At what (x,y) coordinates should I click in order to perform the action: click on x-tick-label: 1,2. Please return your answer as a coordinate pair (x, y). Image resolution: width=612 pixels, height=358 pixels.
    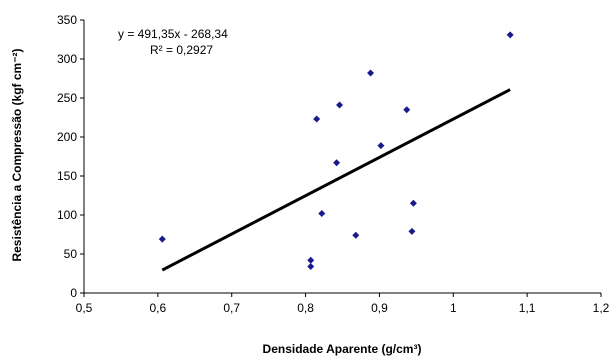
    Looking at the image, I should click on (601, 308).